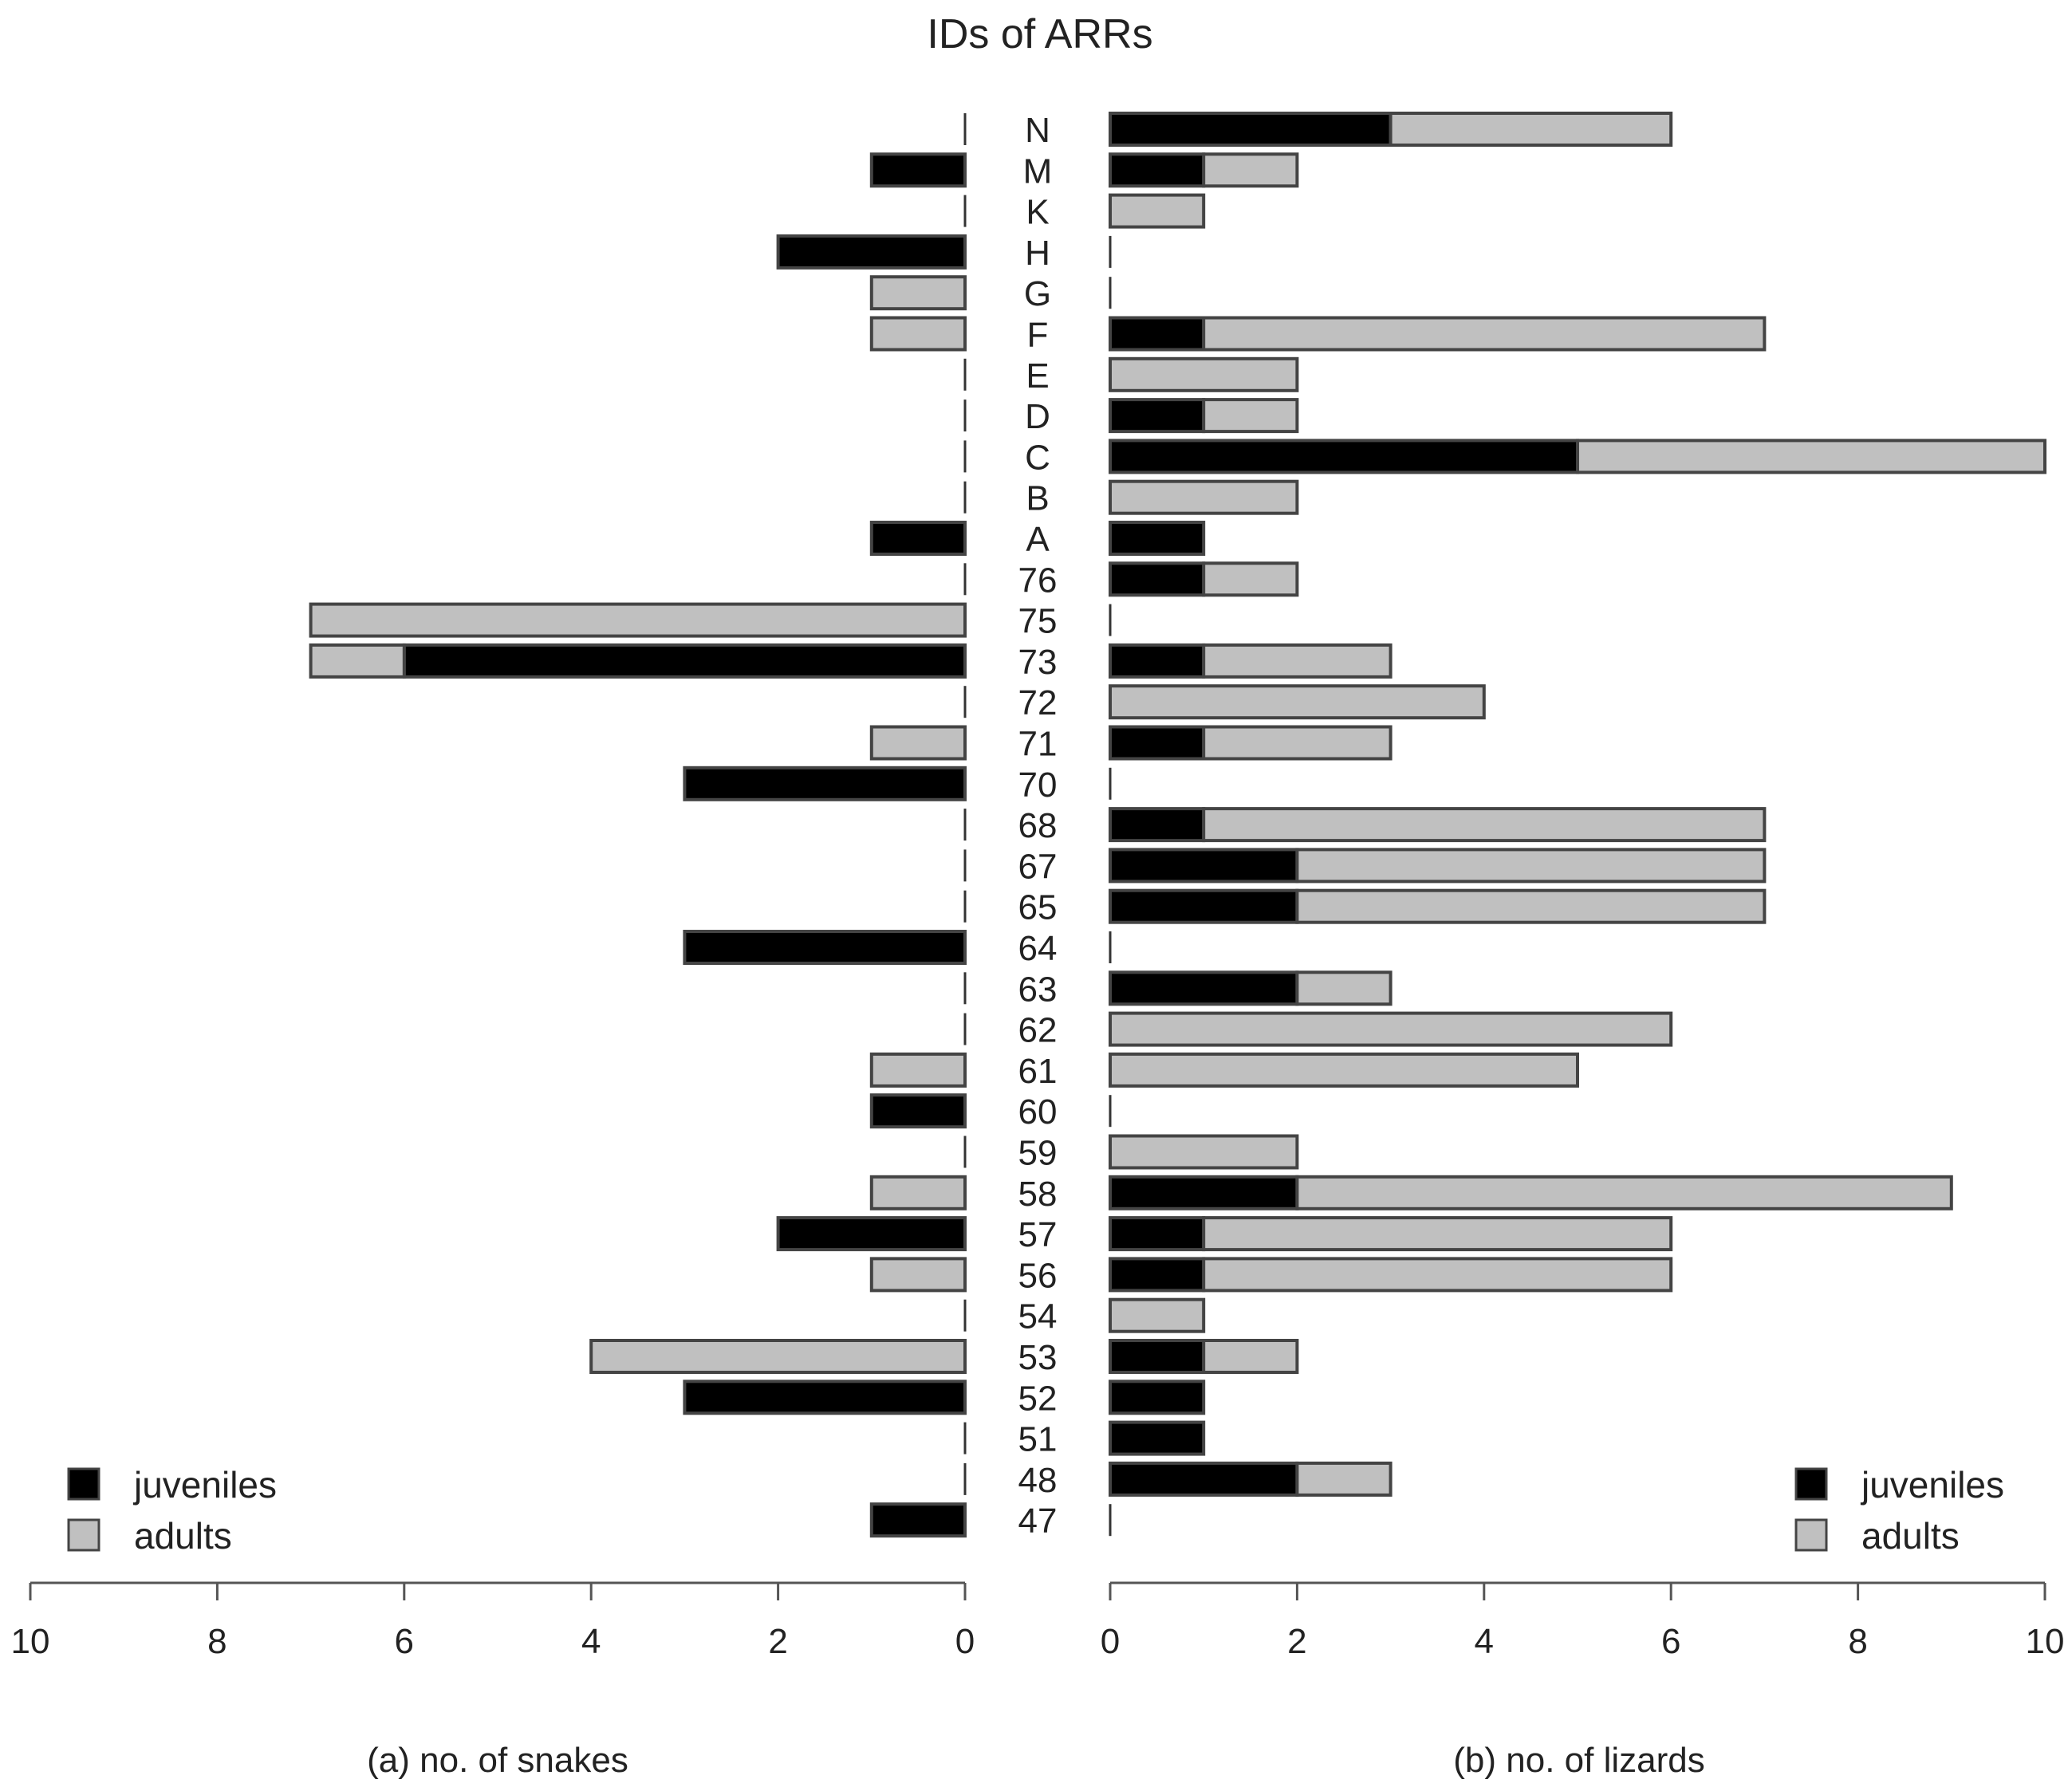  What do you see at coordinates (965, 1641) in the screenshot?
I see `snakes-tick-label: 0` at bounding box center [965, 1641].